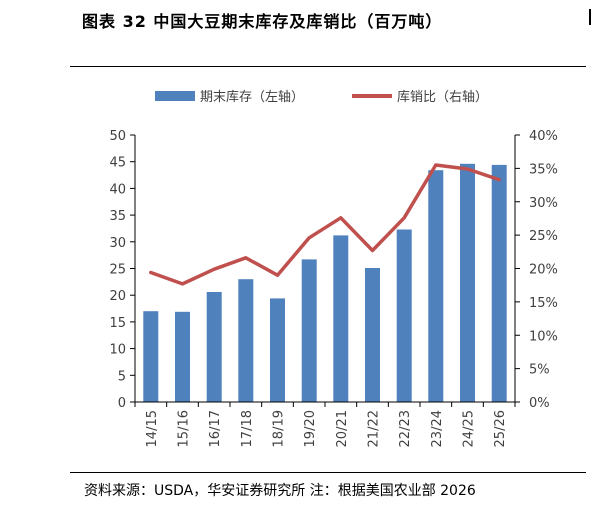 Image resolution: width=601 pixels, height=510 pixels. I want to click on right-tick-label: 5%, so click(539, 370).